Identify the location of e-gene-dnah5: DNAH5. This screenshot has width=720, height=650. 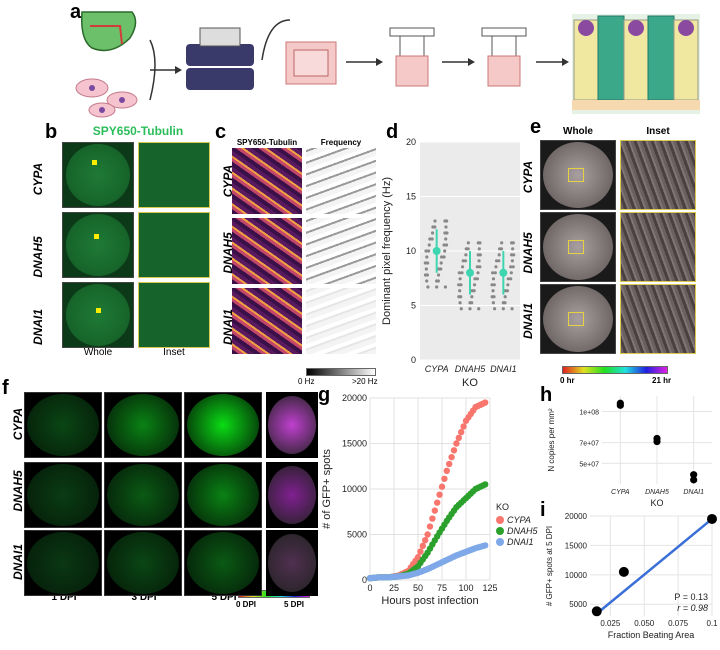
(528, 253).